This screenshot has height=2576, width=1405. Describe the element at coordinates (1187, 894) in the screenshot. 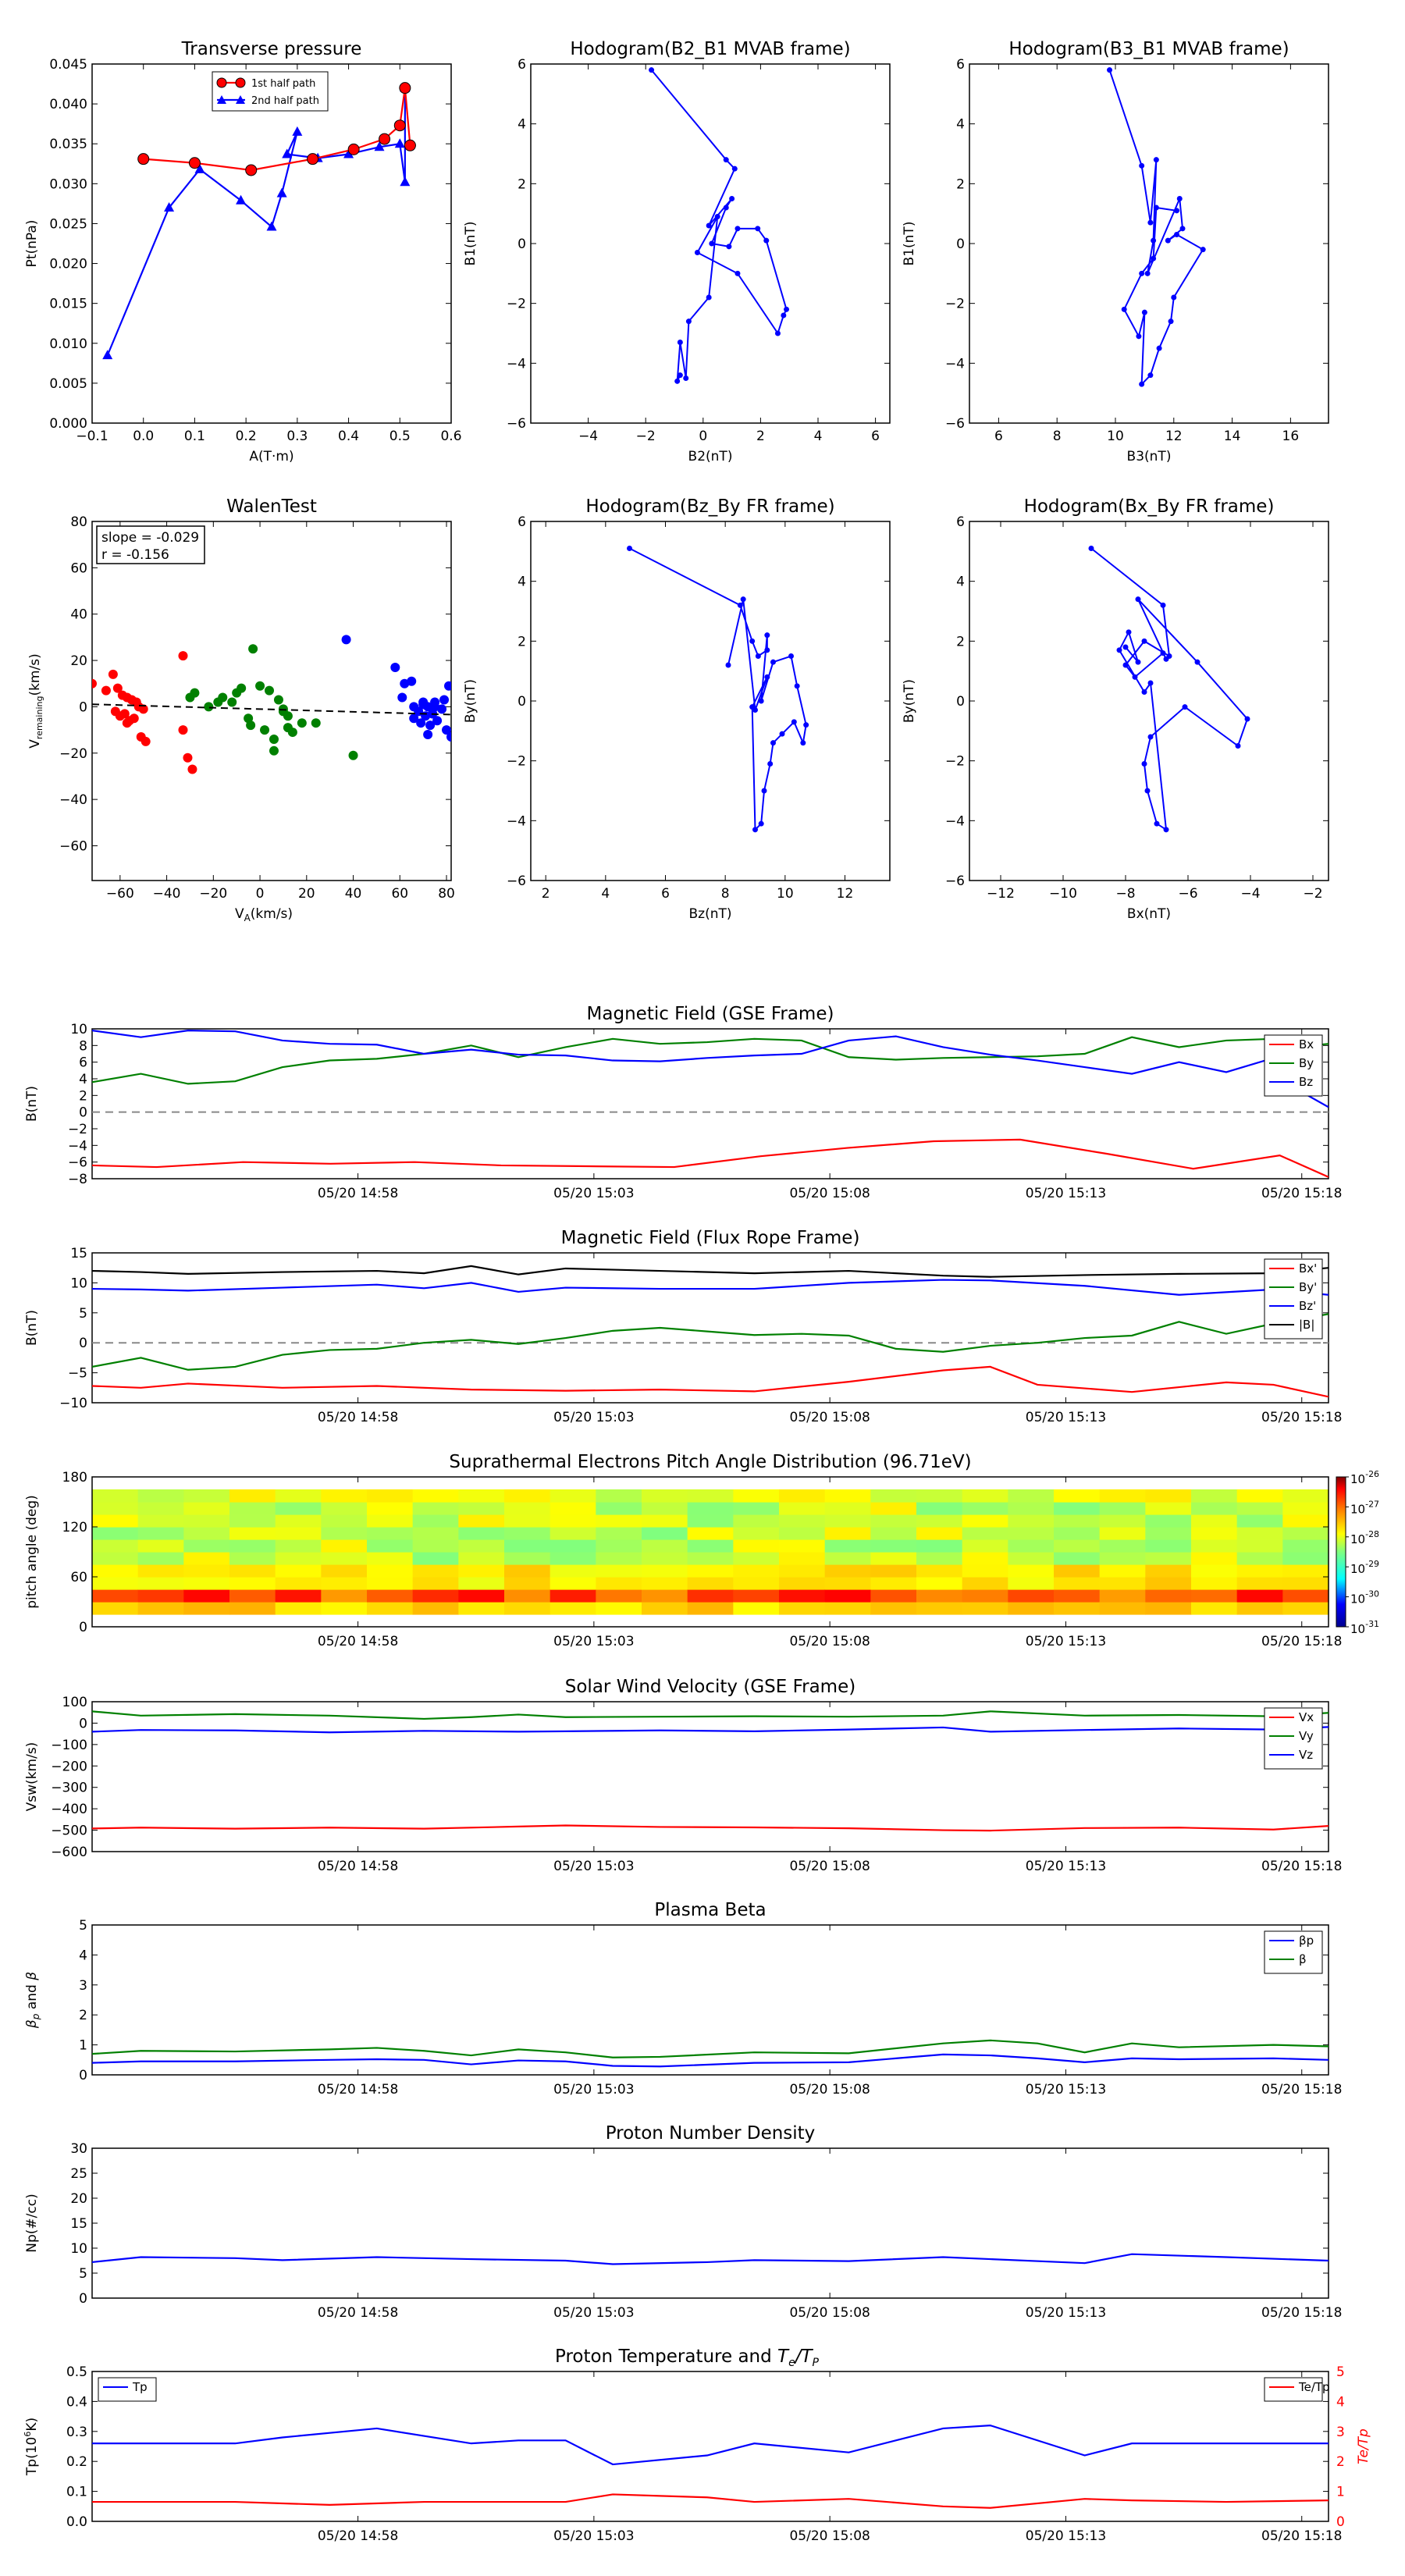

I see `x-tick-label: −6` at that location.